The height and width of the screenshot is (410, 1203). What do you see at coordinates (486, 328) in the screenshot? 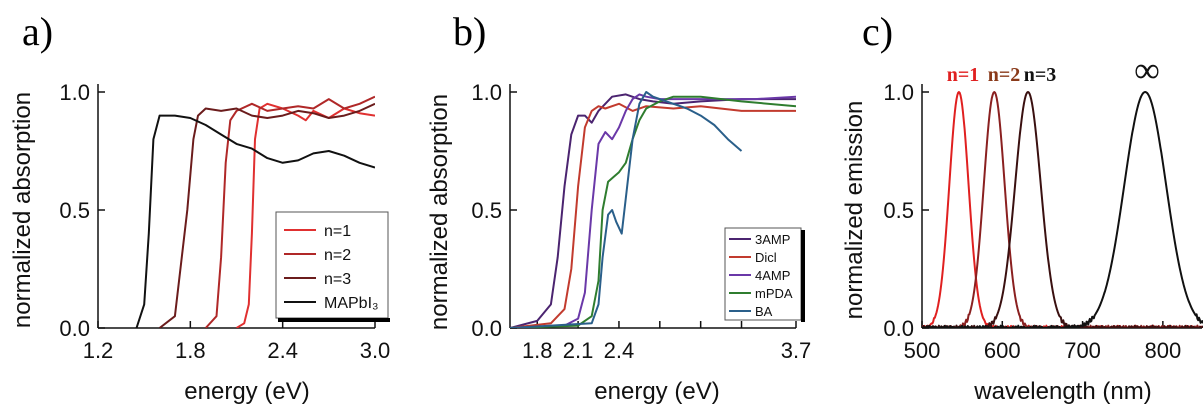
I see `panel-b-ytick-label: 0.0` at bounding box center [486, 328].